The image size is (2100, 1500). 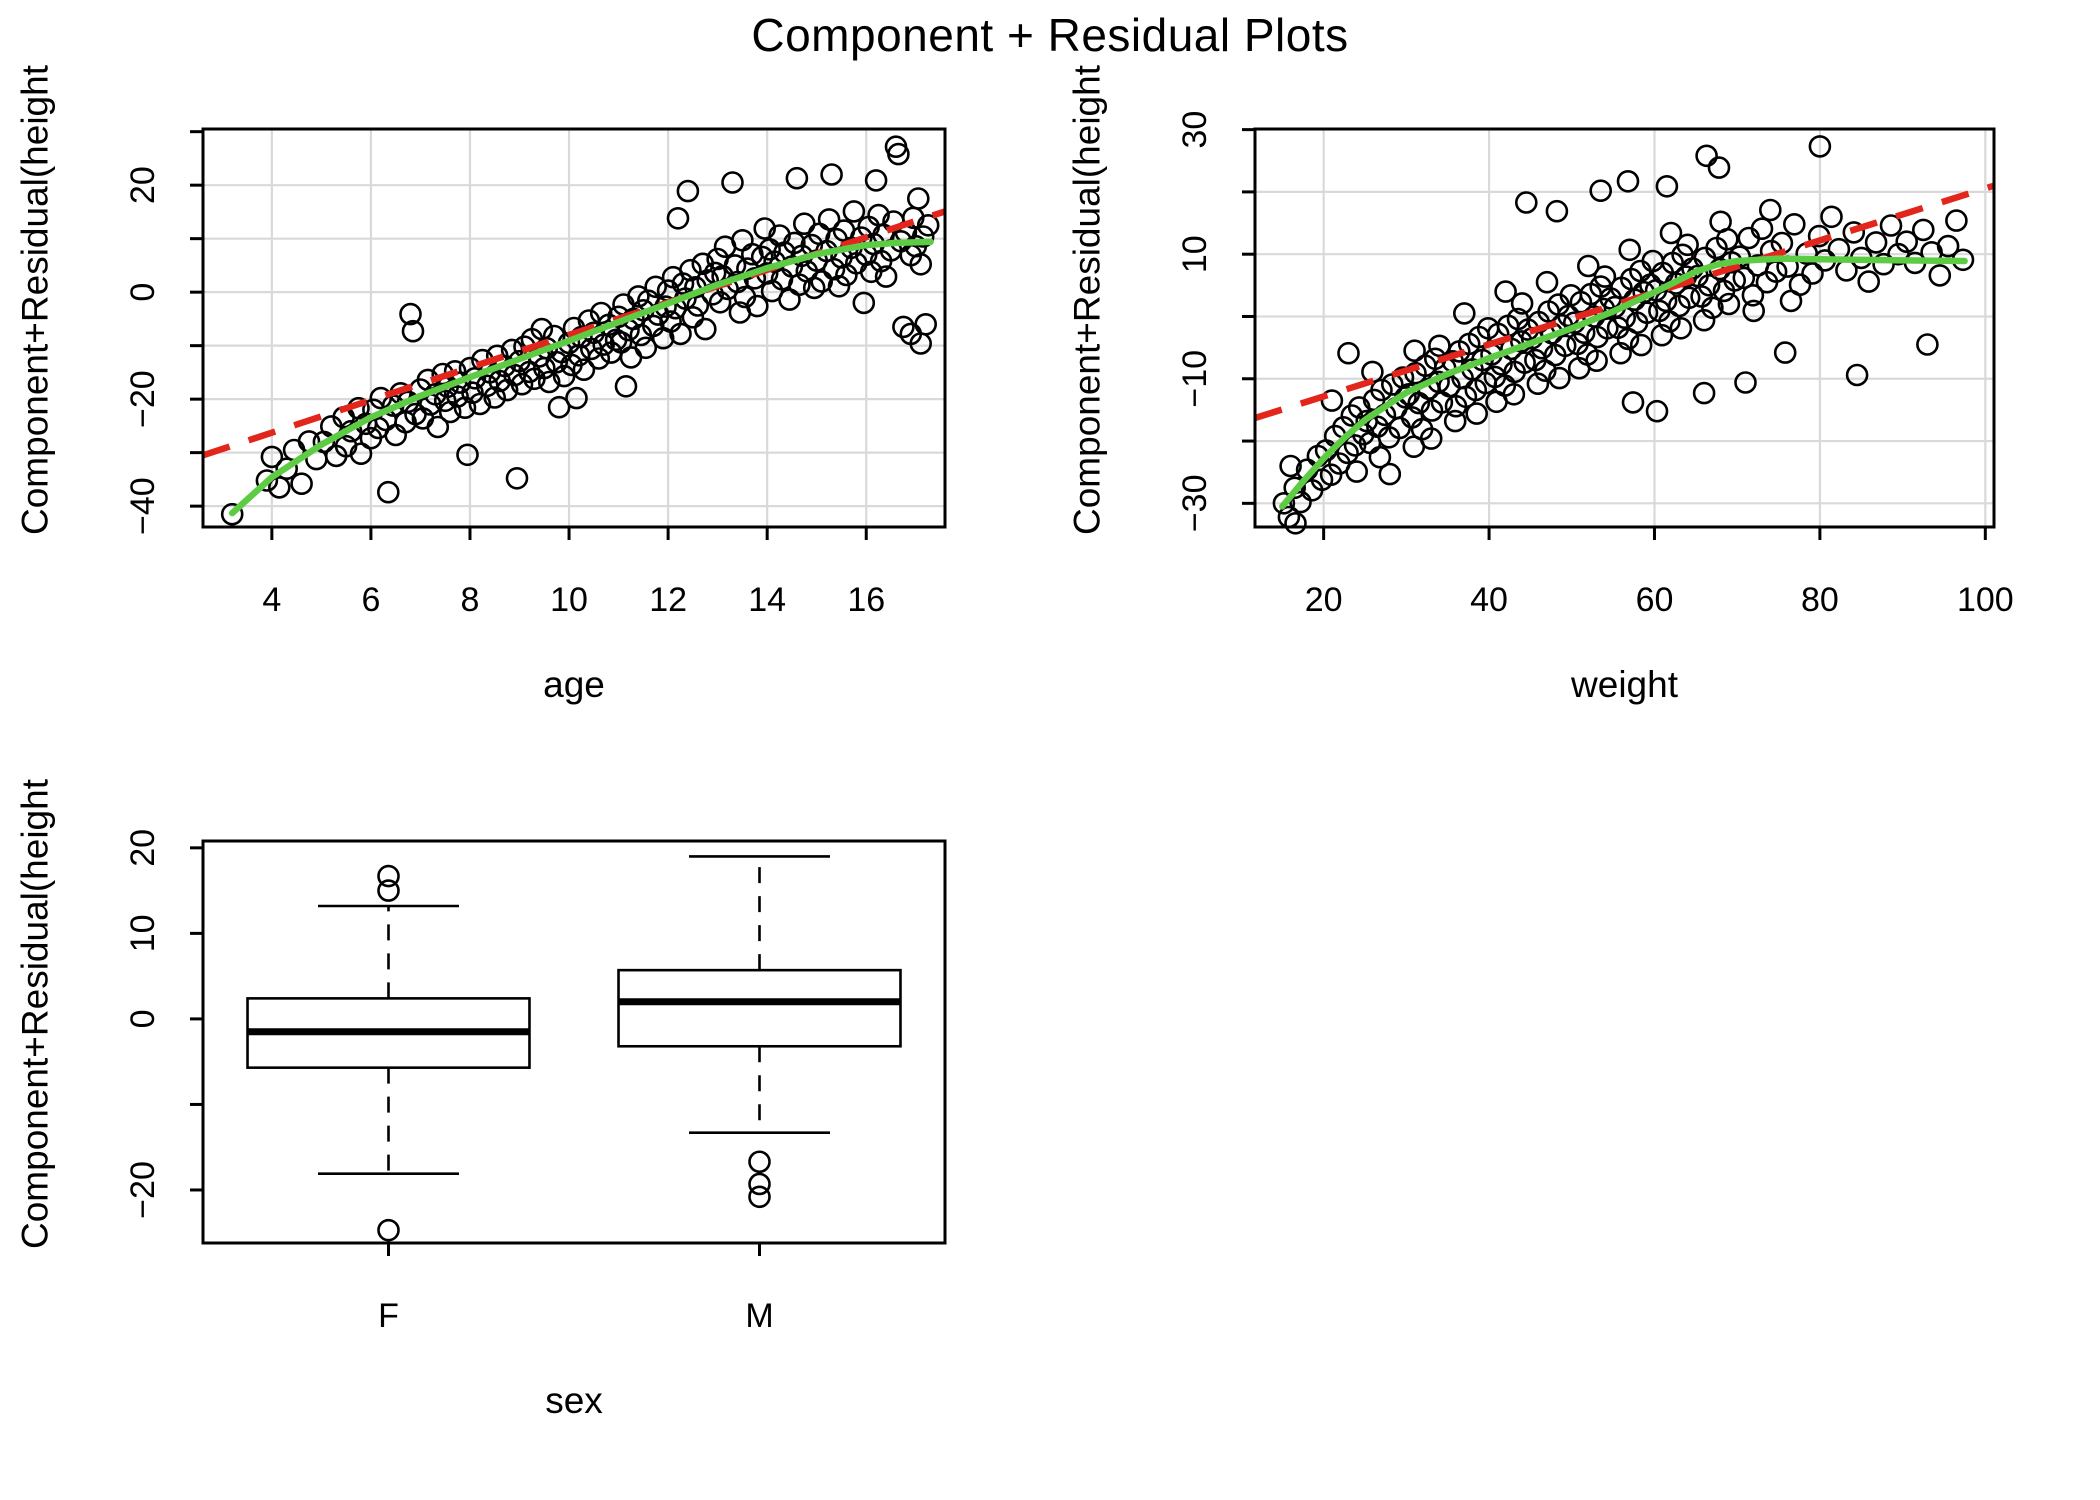 What do you see at coordinates (569, 600) in the screenshot?
I see `x-tick-label: 10` at bounding box center [569, 600].